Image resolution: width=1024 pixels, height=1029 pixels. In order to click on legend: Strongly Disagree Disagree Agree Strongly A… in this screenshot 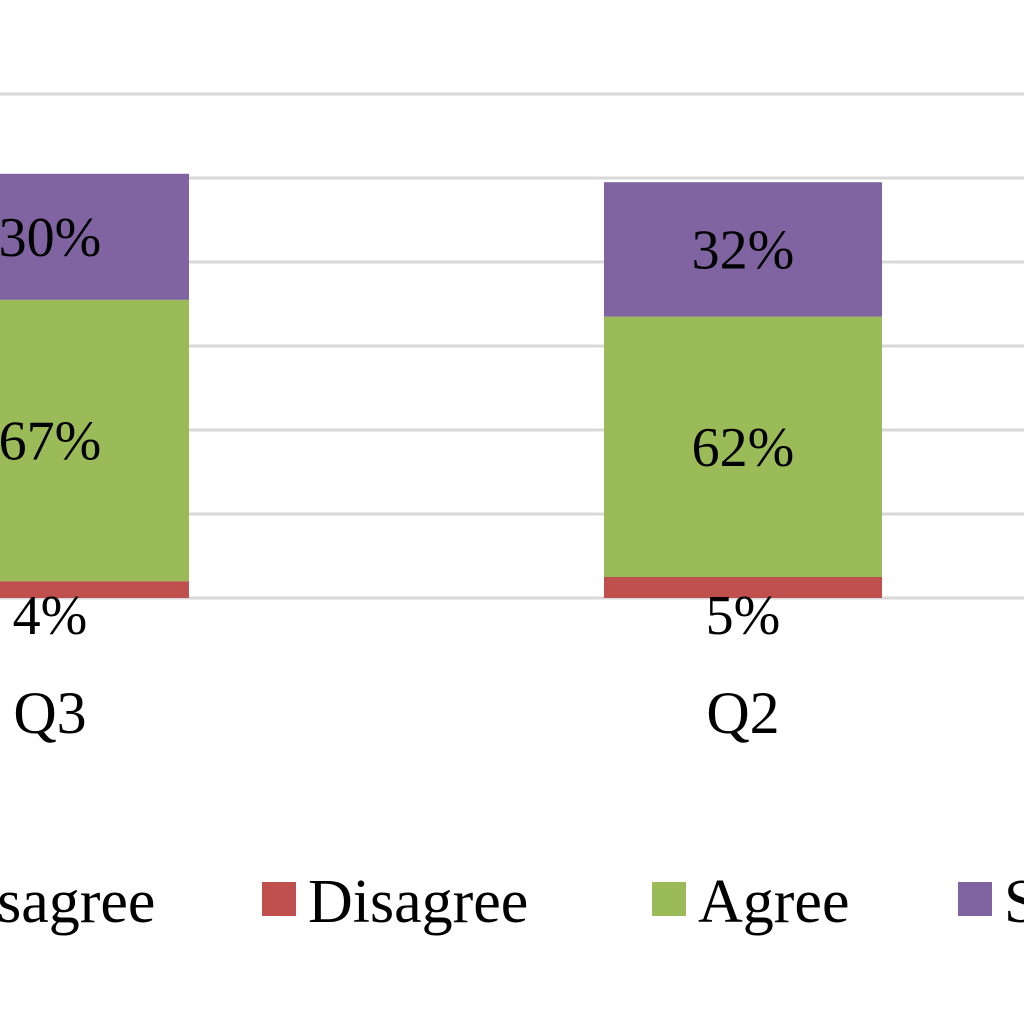, I will do `click(512, 902)`.